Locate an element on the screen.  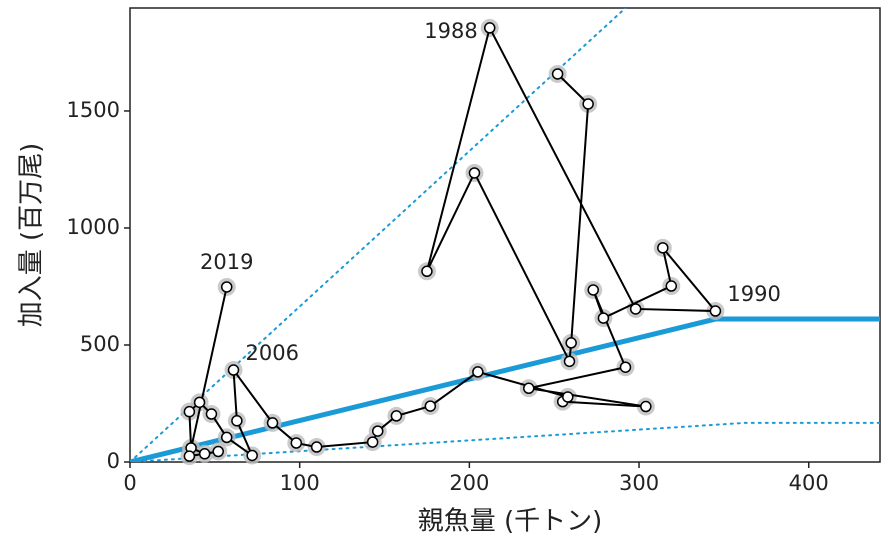
x-tick-label: 200 is located at coordinates (469, 483).